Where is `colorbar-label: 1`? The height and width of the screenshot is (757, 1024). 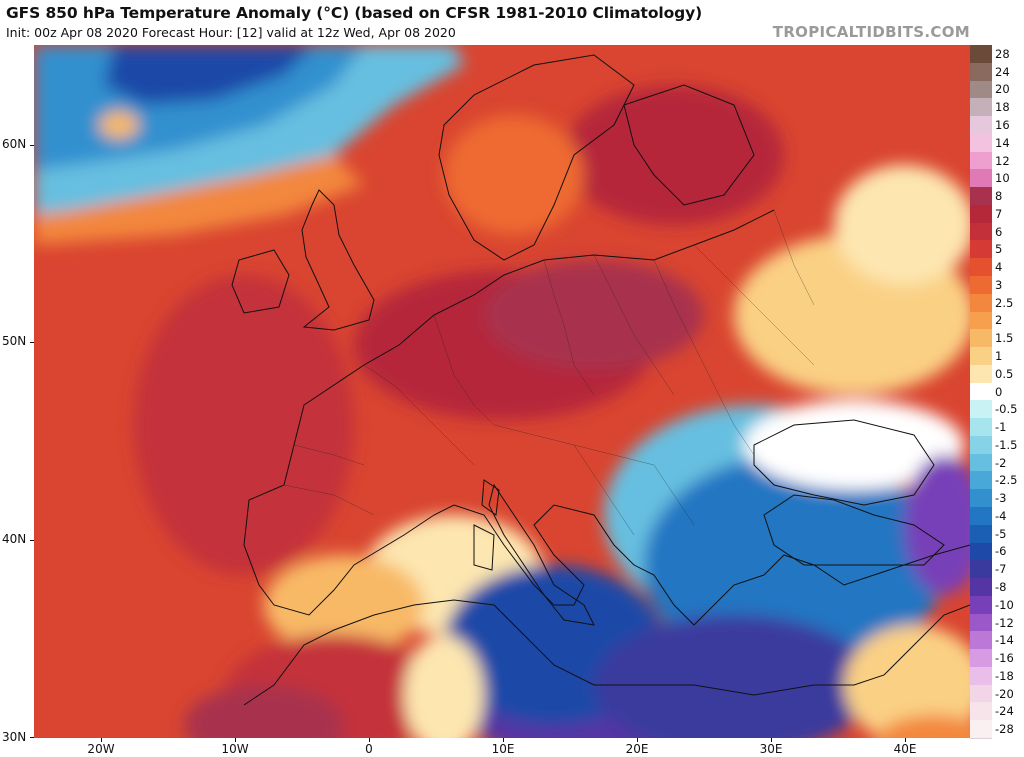 colorbar-label: 1 is located at coordinates (999, 355).